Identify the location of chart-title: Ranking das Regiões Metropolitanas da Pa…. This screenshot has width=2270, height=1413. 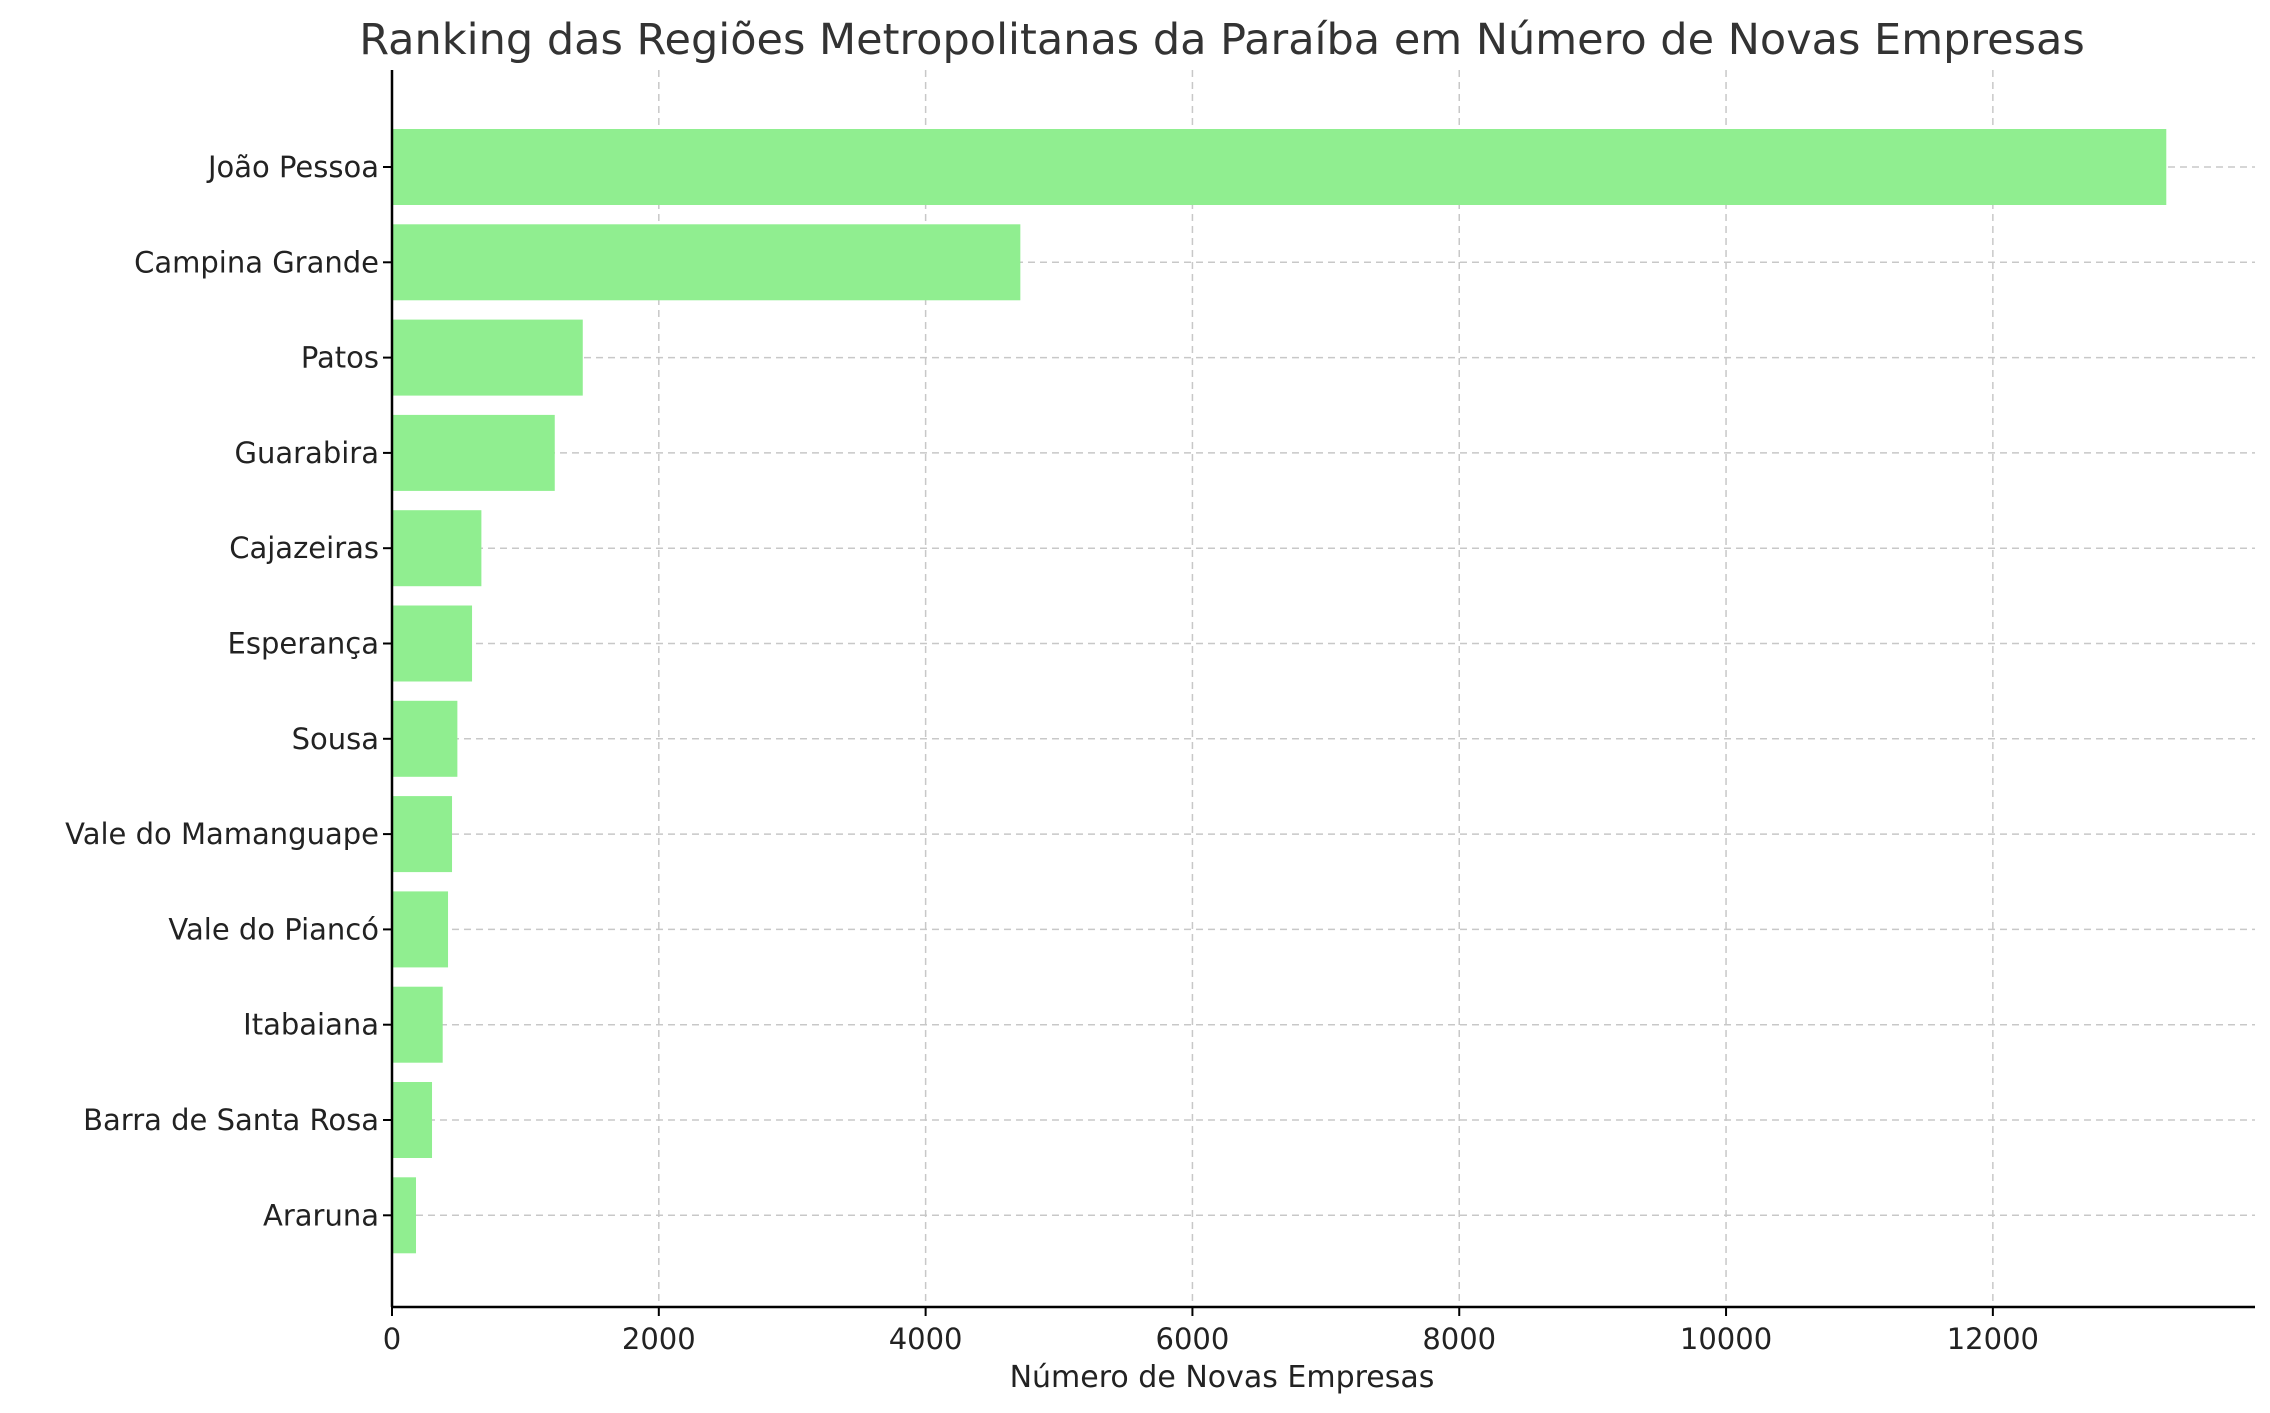
(1222, 40).